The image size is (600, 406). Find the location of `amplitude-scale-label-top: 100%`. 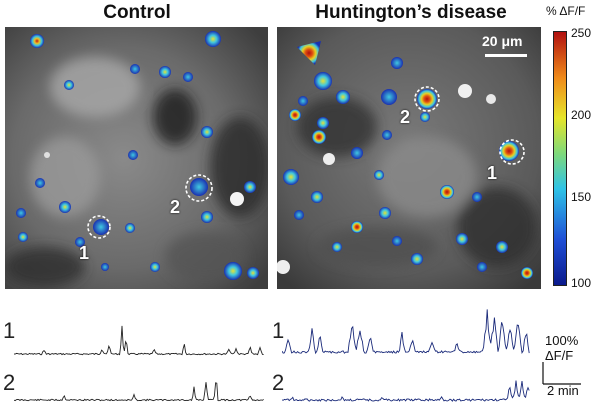

amplitude-scale-label-top: 100% is located at coordinates (562, 340).